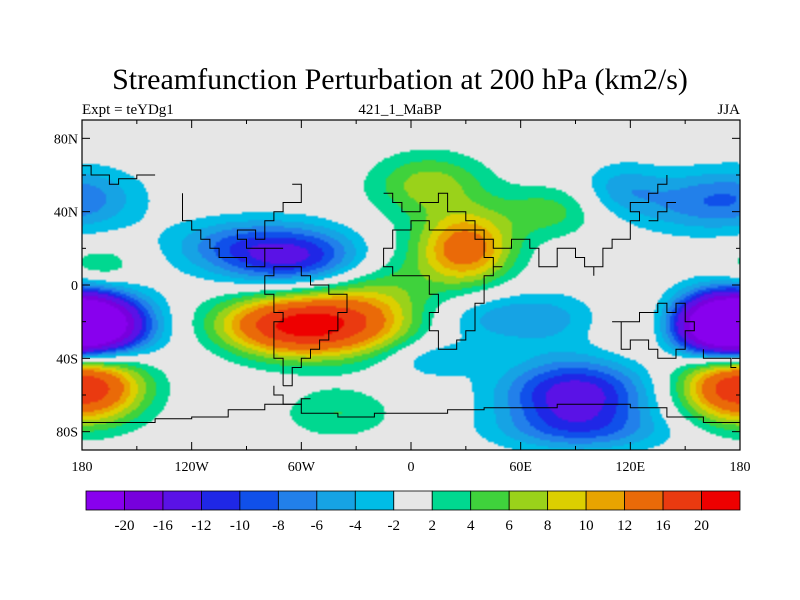 The image size is (800, 600). Describe the element at coordinates (74, 286) in the screenshot. I see `y-tick-label: 0` at that location.